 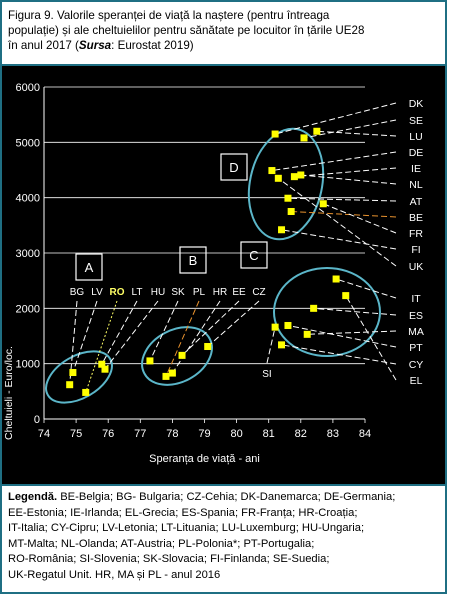 What do you see at coordinates (204, 434) in the screenshot?
I see `x-tick-label-79: 79` at bounding box center [204, 434].